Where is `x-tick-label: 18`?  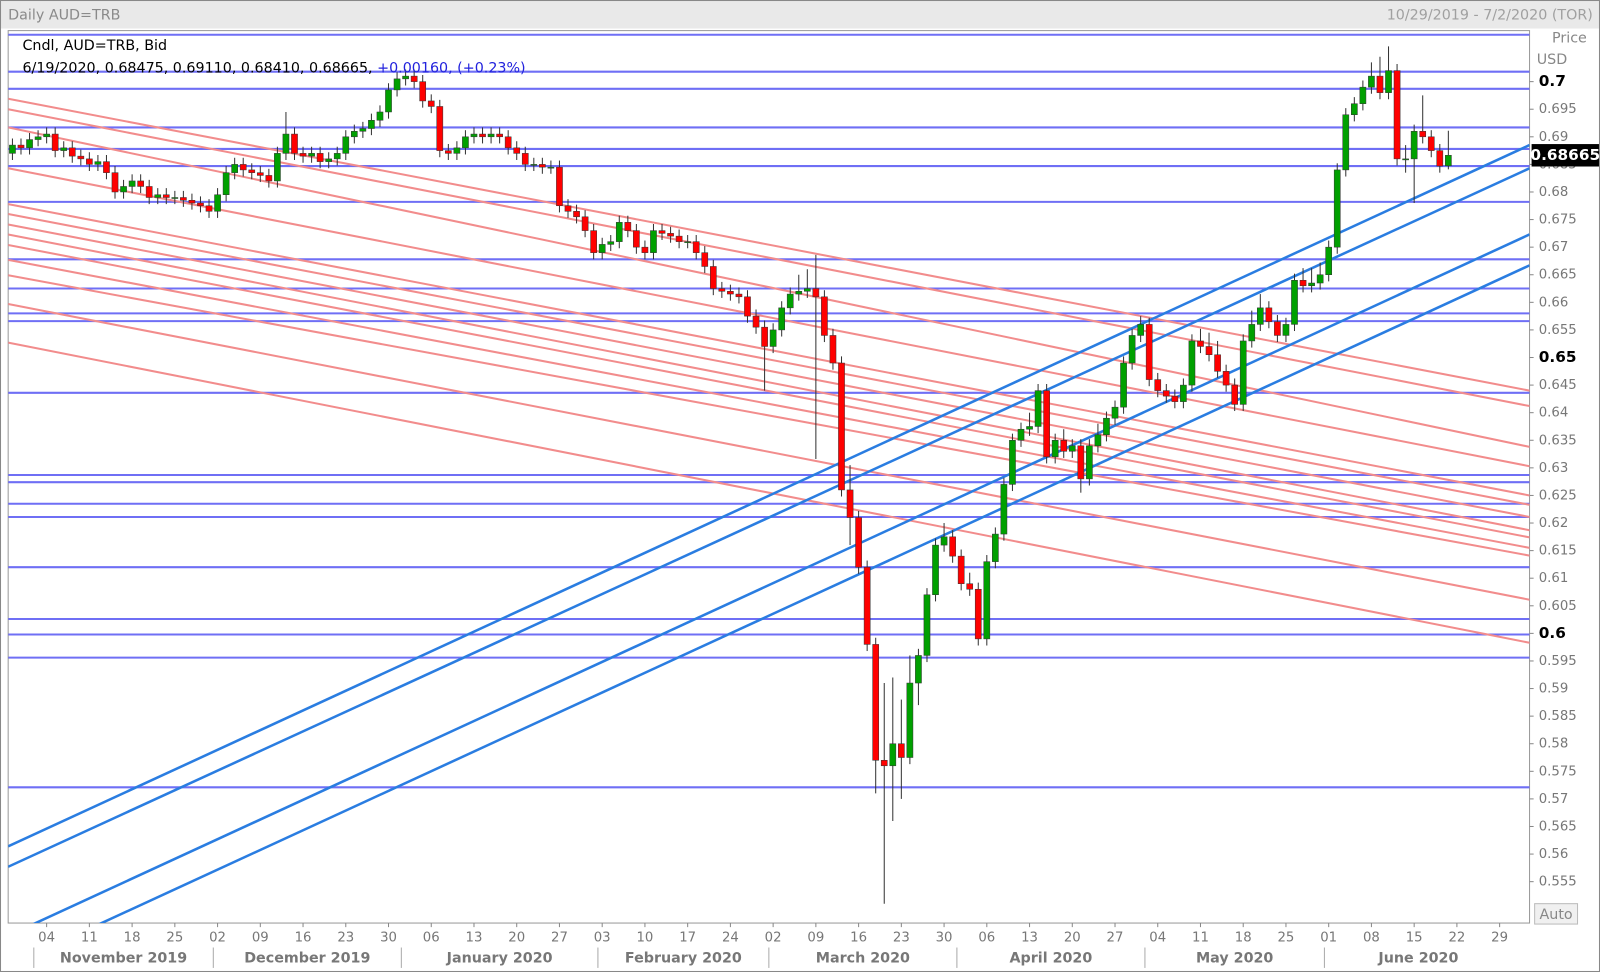 x-tick-label: 18 is located at coordinates (1243, 937).